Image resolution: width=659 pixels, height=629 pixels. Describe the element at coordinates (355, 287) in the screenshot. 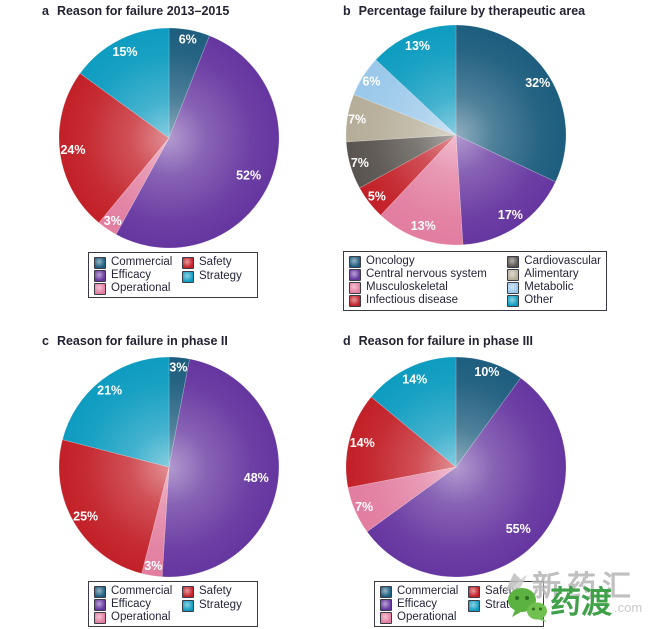

I see `legend-swatch-musculoskeletal` at that location.